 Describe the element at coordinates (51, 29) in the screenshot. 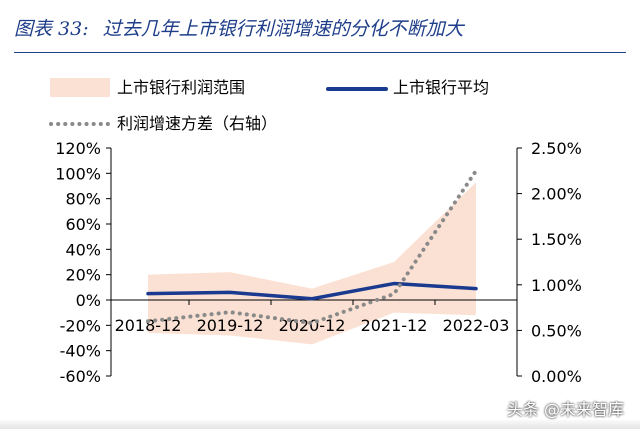

I see `figure-label: 图表 33:` at that location.